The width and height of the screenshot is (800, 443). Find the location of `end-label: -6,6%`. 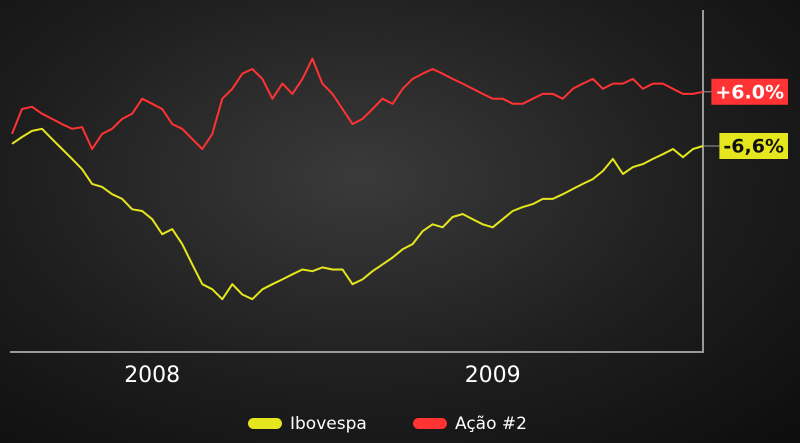

end-label: -6,6% is located at coordinates (745, 146).